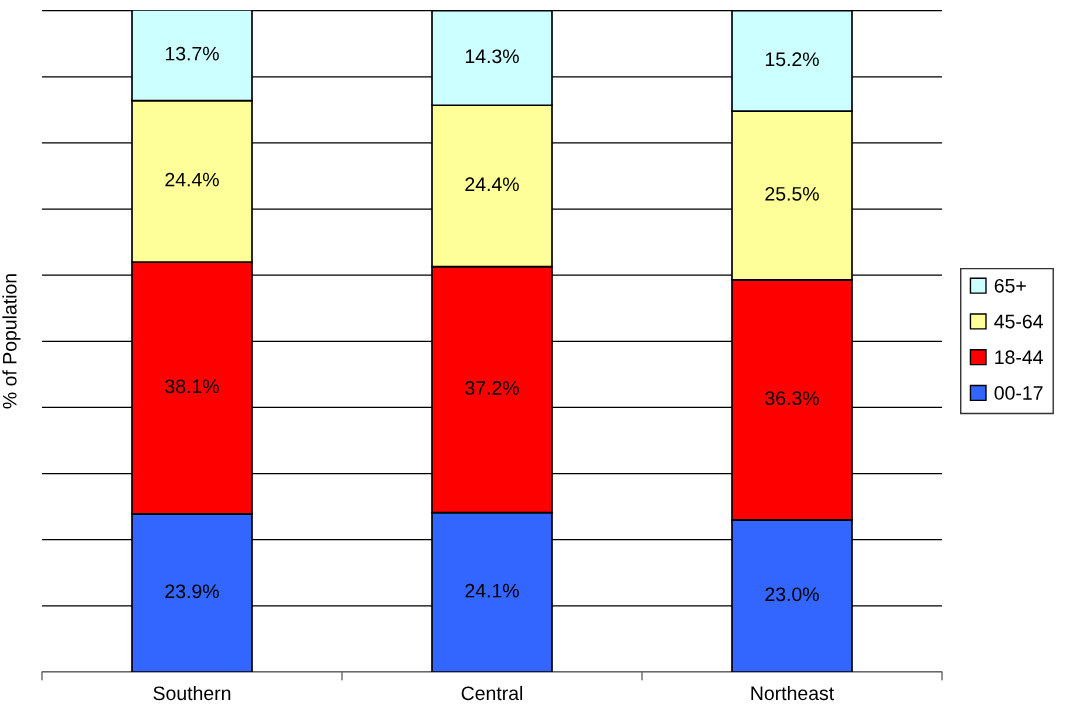  Describe the element at coordinates (792, 594) in the screenshot. I see `data-label: 23.0%` at that location.